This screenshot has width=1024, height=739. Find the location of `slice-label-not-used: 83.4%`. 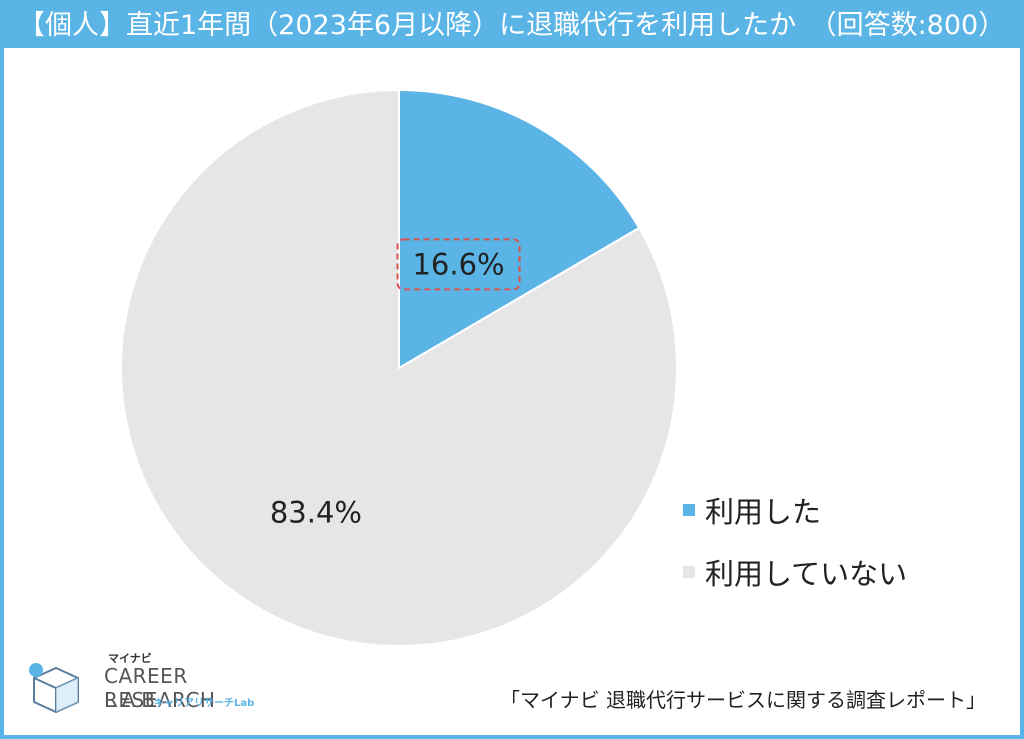

slice-label-not-used: 83.4% is located at coordinates (316, 513).